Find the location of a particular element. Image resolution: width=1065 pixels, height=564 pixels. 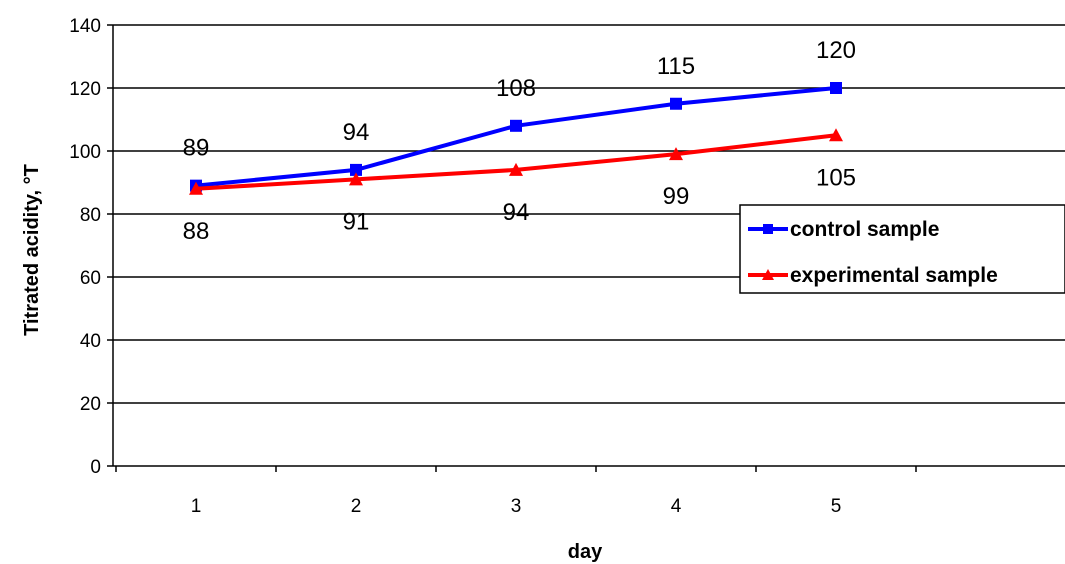

y-tick-label: 80 is located at coordinates (90, 215).